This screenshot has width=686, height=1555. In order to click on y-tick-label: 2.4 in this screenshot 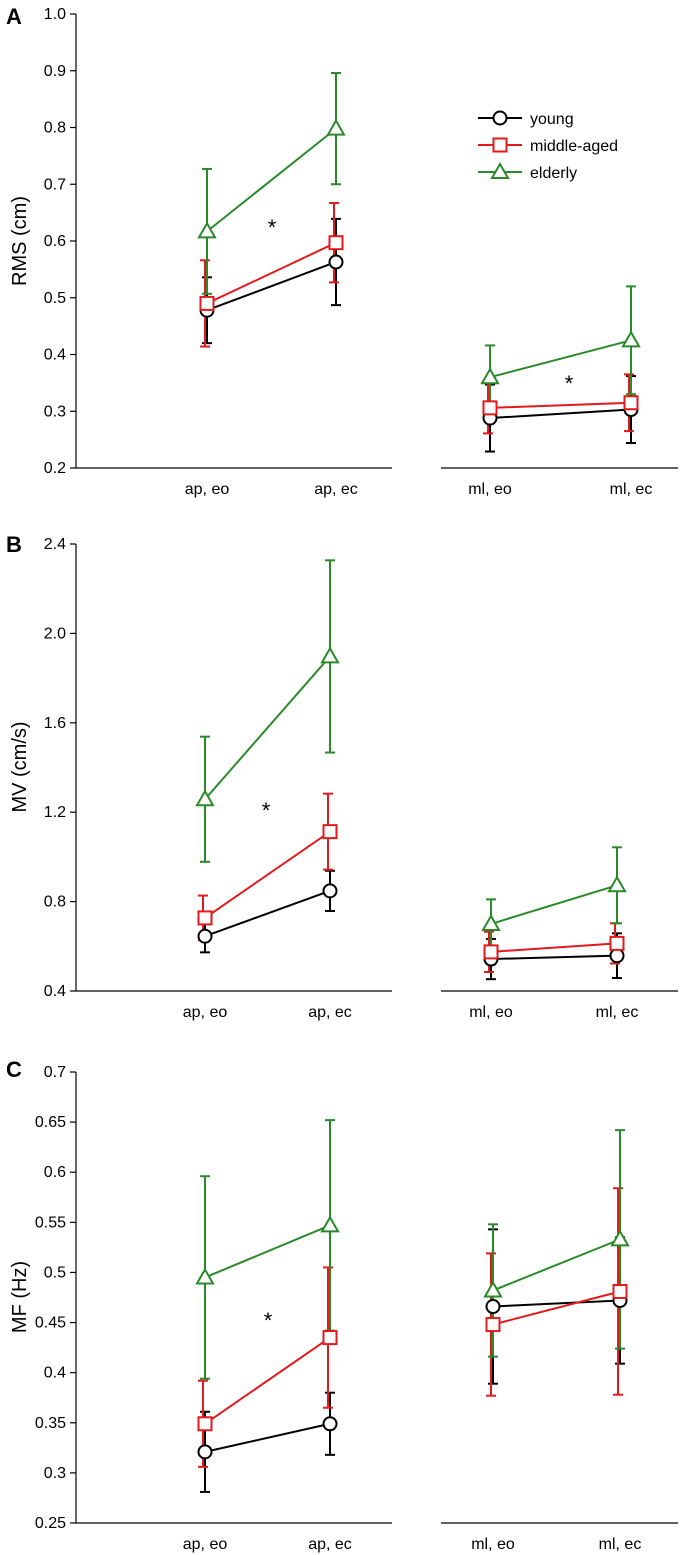, I will do `click(55, 544)`.